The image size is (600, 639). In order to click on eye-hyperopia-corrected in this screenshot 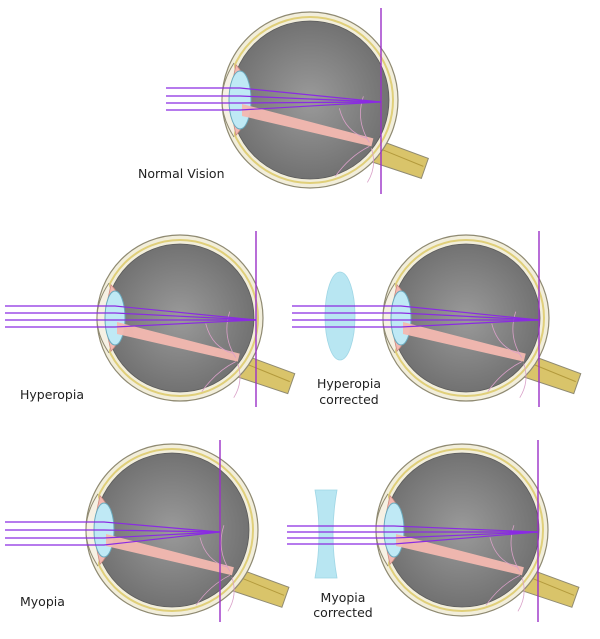, I will do `click(437, 319)`.